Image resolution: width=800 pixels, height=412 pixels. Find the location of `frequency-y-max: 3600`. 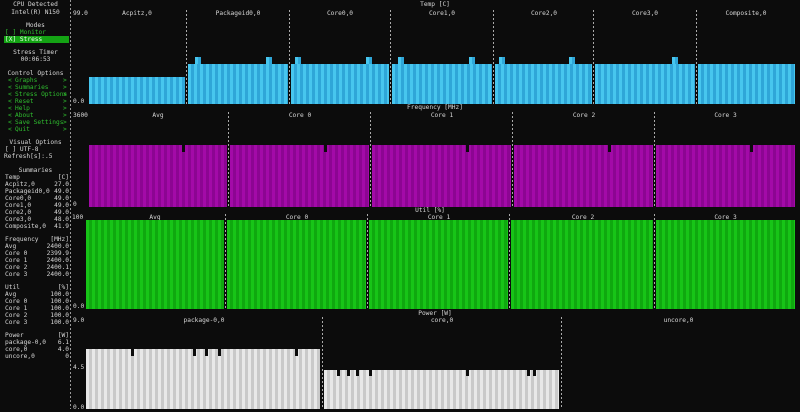

frequency-y-max: 3600 is located at coordinates (80, 115).